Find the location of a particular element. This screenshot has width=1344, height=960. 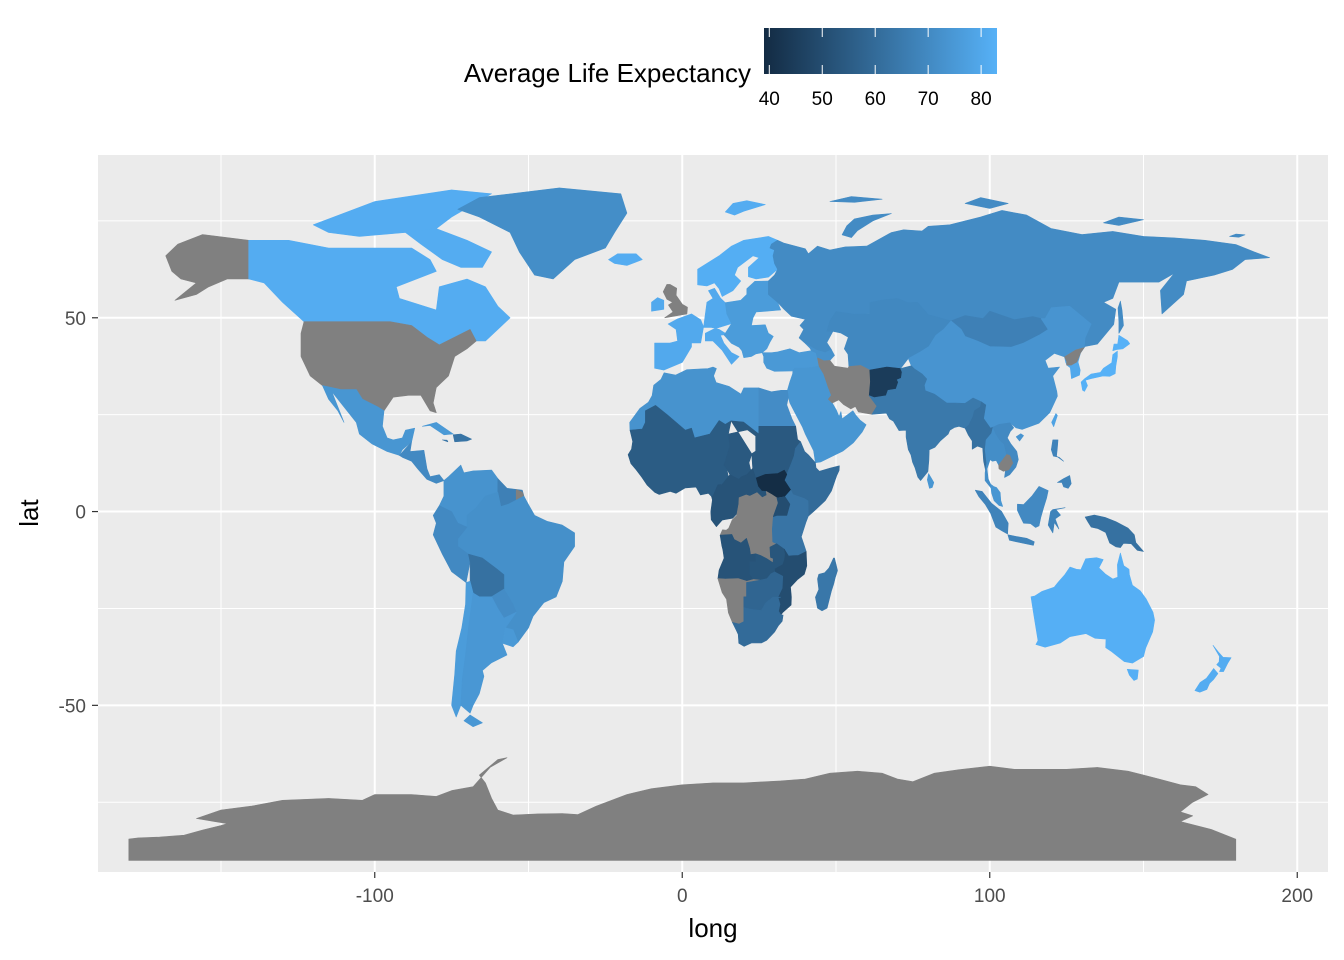

region-central-america is located at coordinates (422, 462).